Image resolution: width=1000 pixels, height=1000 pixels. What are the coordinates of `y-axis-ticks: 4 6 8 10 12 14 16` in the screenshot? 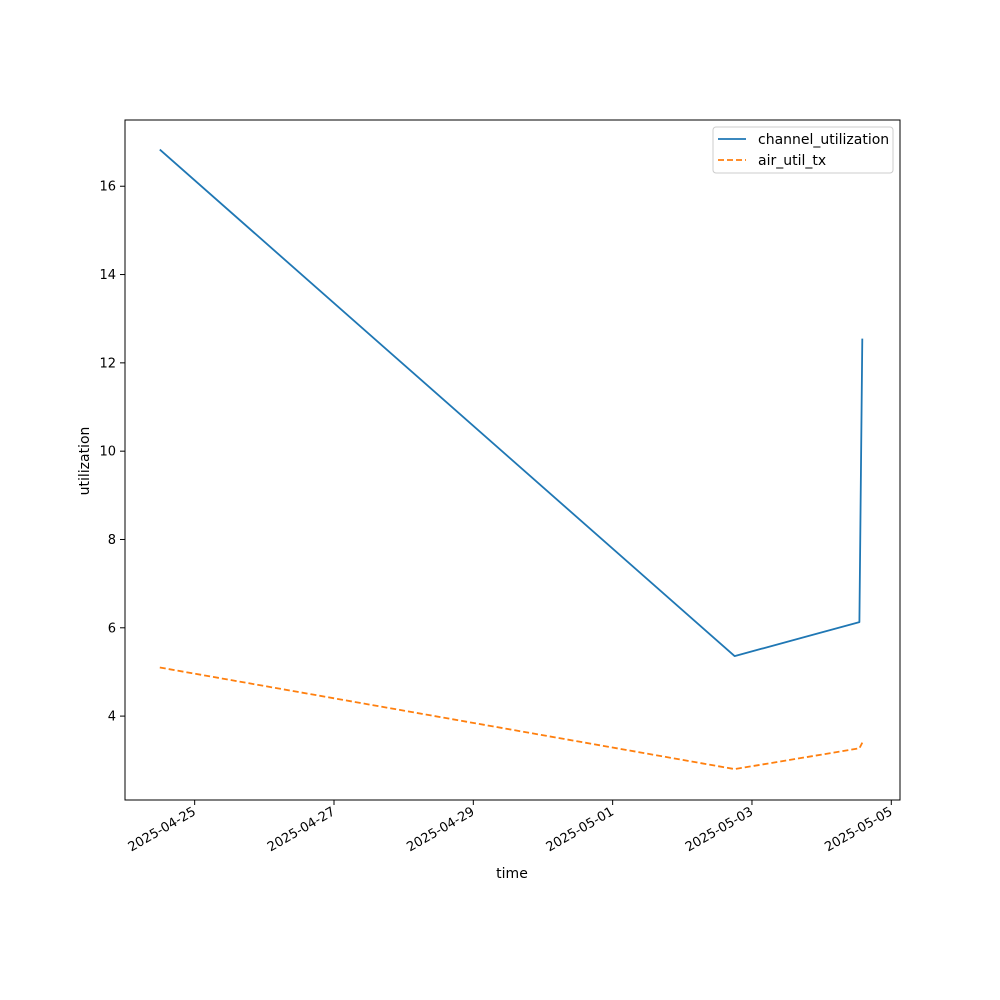 It's located at (112, 452).